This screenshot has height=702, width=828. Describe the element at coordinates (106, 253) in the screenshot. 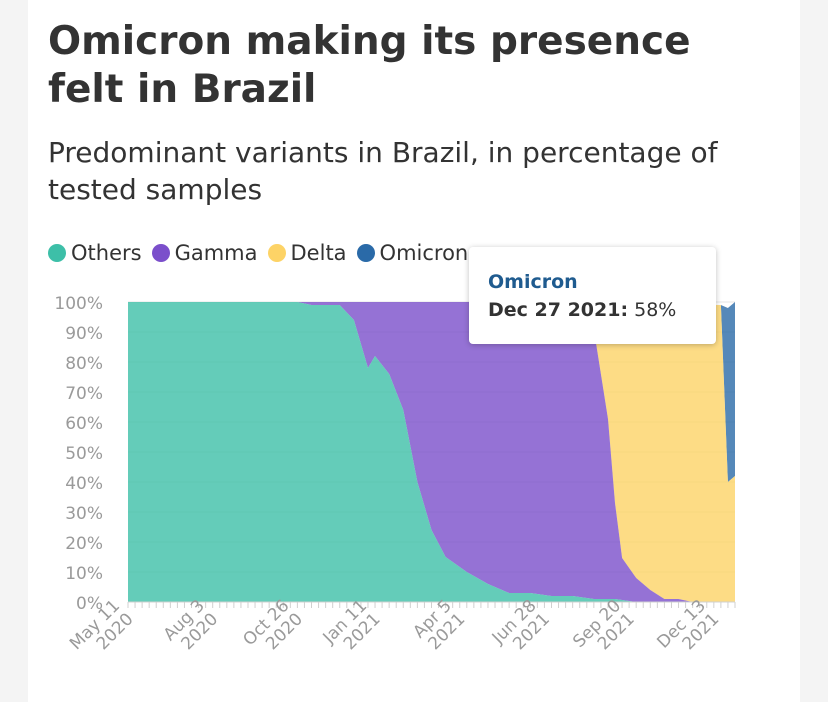

I see `legend-label: Others` at that location.